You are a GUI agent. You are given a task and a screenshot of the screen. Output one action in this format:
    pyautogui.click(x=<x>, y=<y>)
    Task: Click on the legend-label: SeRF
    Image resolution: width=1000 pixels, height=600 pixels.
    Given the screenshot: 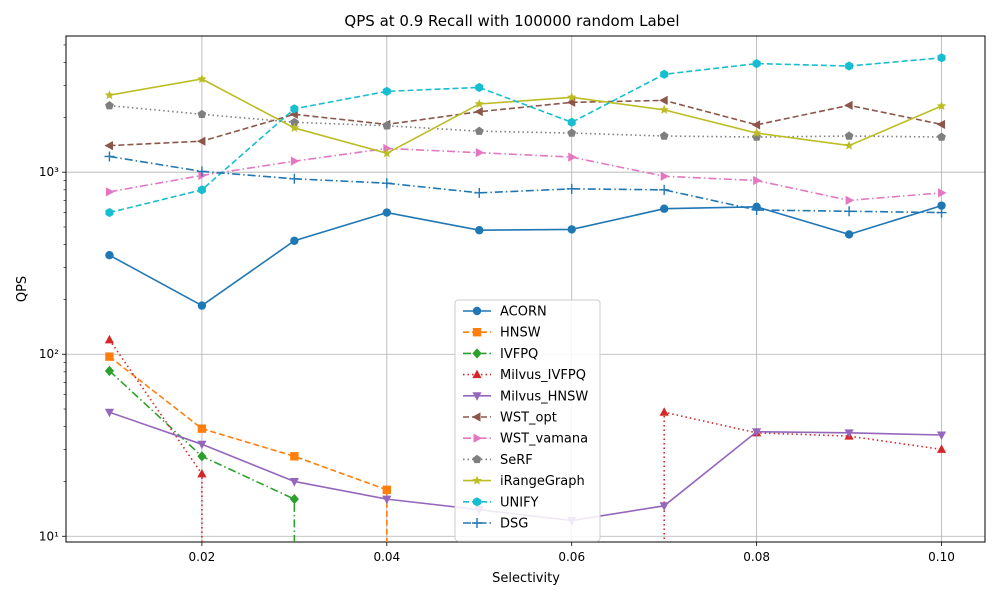 What is the action you would take?
    pyautogui.click(x=516, y=460)
    